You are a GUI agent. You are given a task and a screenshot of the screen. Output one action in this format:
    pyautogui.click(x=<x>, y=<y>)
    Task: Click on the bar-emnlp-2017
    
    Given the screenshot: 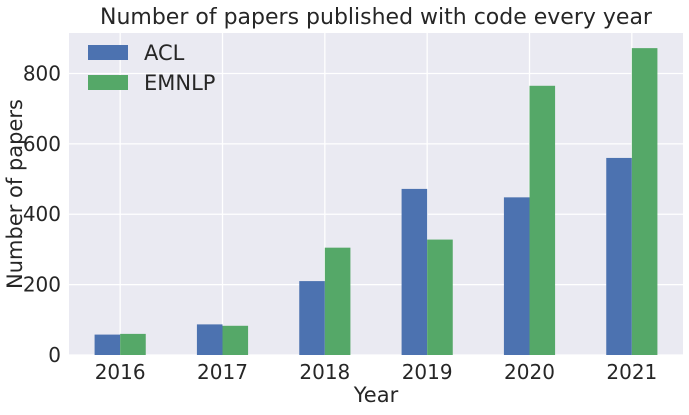 What is the action you would take?
    pyautogui.click(x=235, y=340)
    